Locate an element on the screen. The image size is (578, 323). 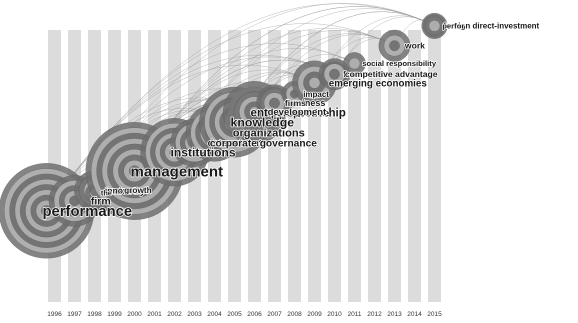
year-band-2012 is located at coordinates (374, 166).